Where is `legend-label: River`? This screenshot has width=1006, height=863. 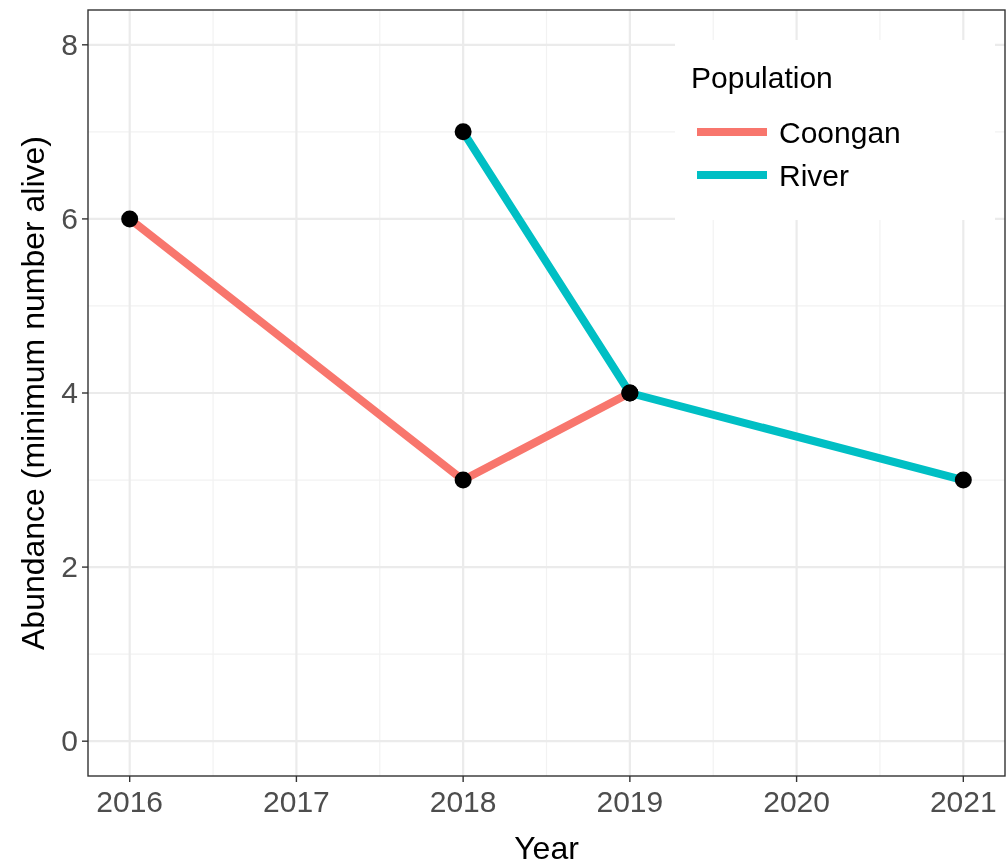 legend-label: River is located at coordinates (814, 175).